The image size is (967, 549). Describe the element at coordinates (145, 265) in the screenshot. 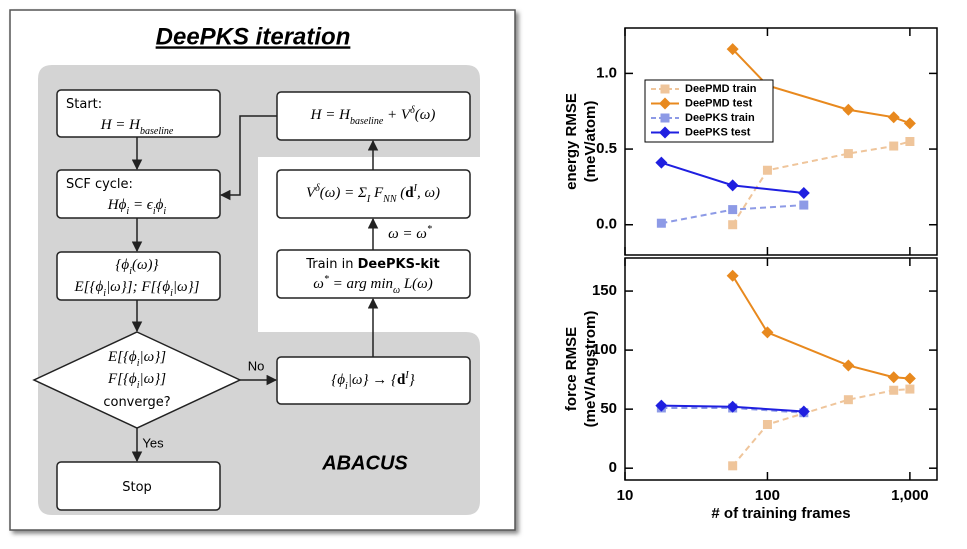

I see `text-run: (ω)}` at that location.